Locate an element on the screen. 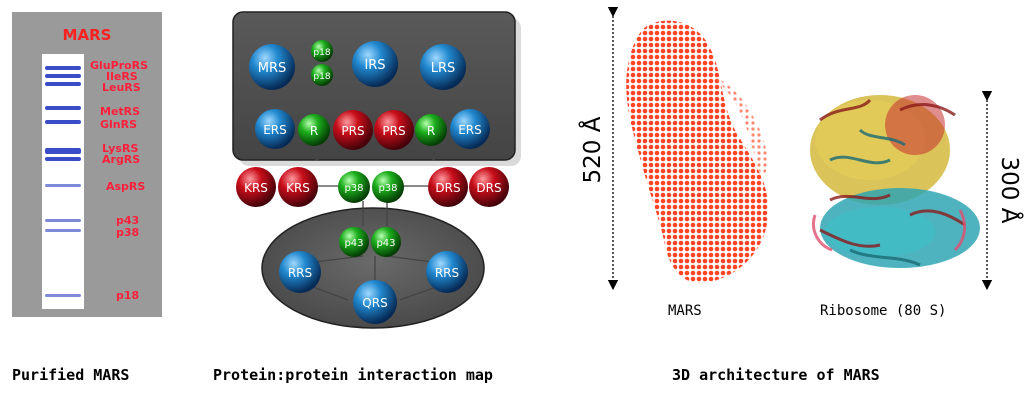 The height and width of the screenshot is (401, 1024). caption-map: Protein:protein interaction map is located at coordinates (353, 375).